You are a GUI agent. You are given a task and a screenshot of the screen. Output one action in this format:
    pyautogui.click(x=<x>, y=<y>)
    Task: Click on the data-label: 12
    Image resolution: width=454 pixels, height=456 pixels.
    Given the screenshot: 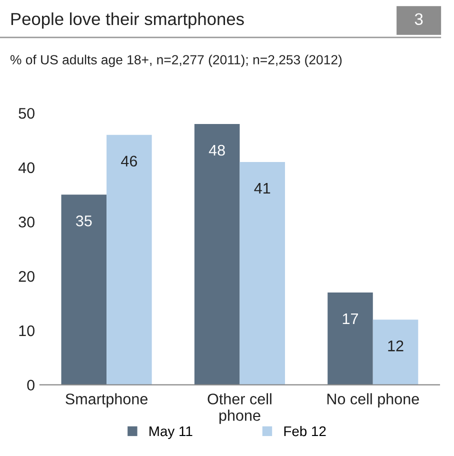 What is the action you would take?
    pyautogui.click(x=396, y=346)
    